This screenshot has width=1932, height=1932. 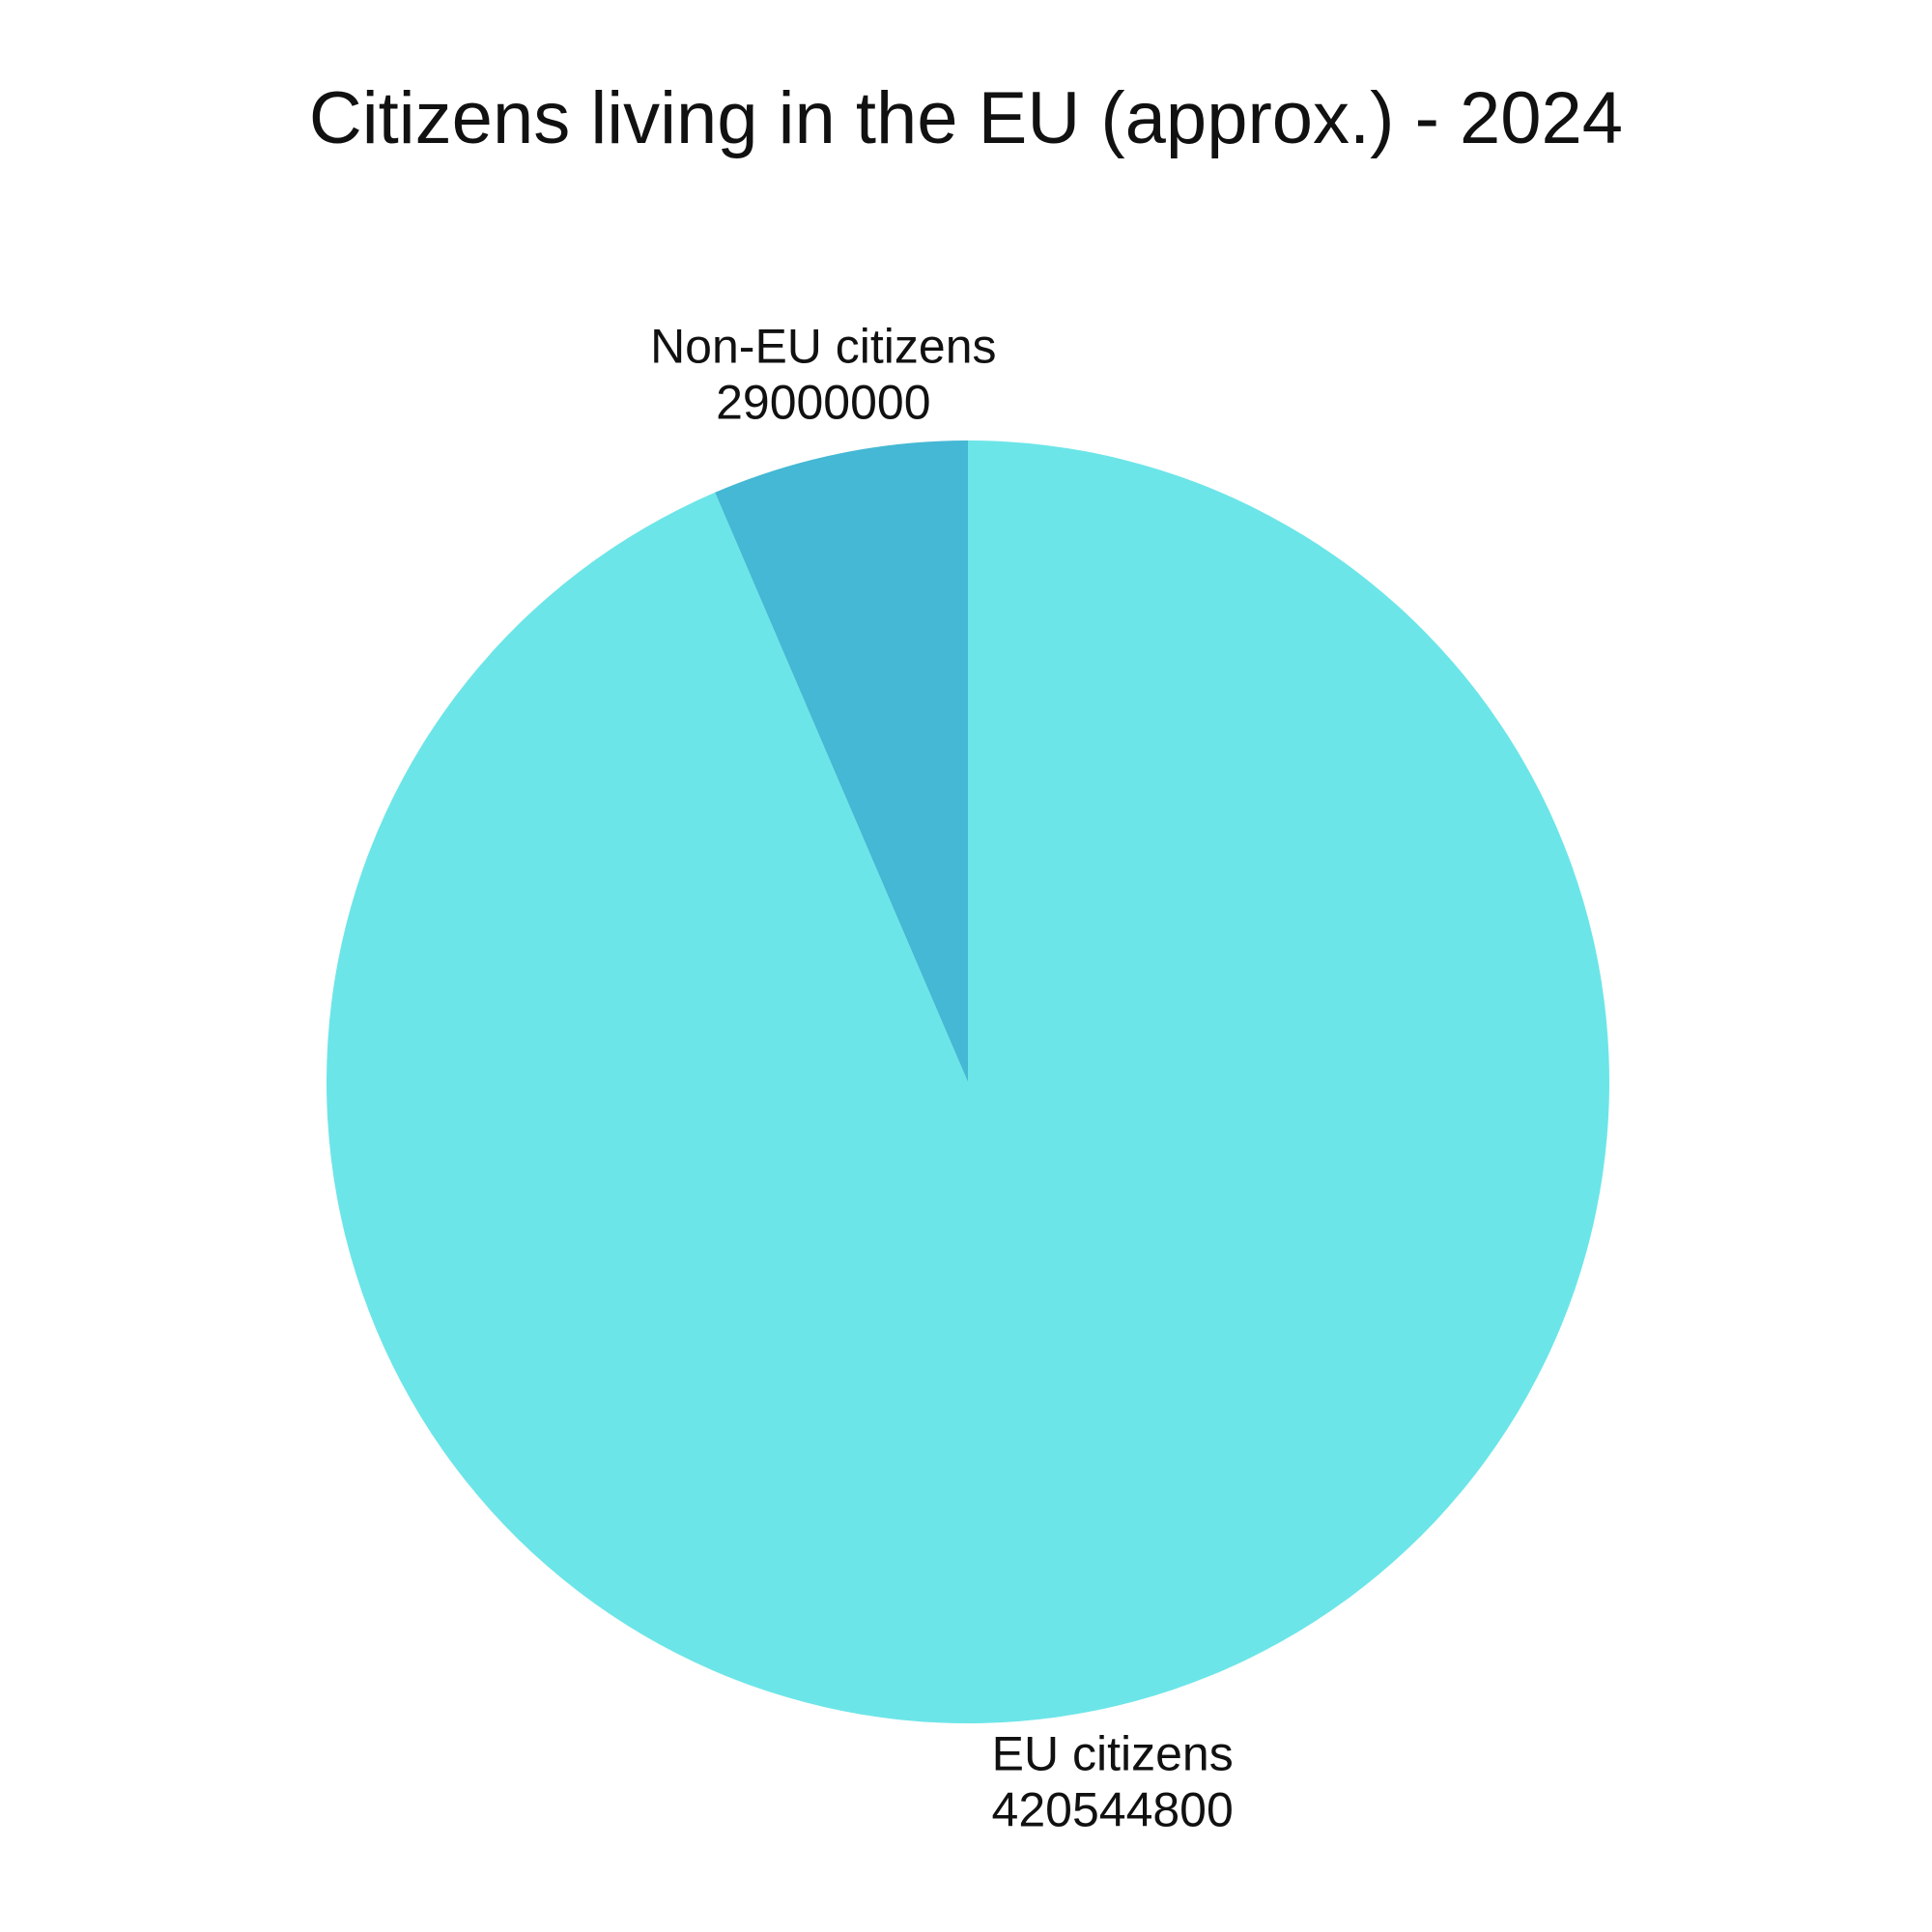 What do you see at coordinates (841, 761) in the screenshot?
I see `pie-slice` at bounding box center [841, 761].